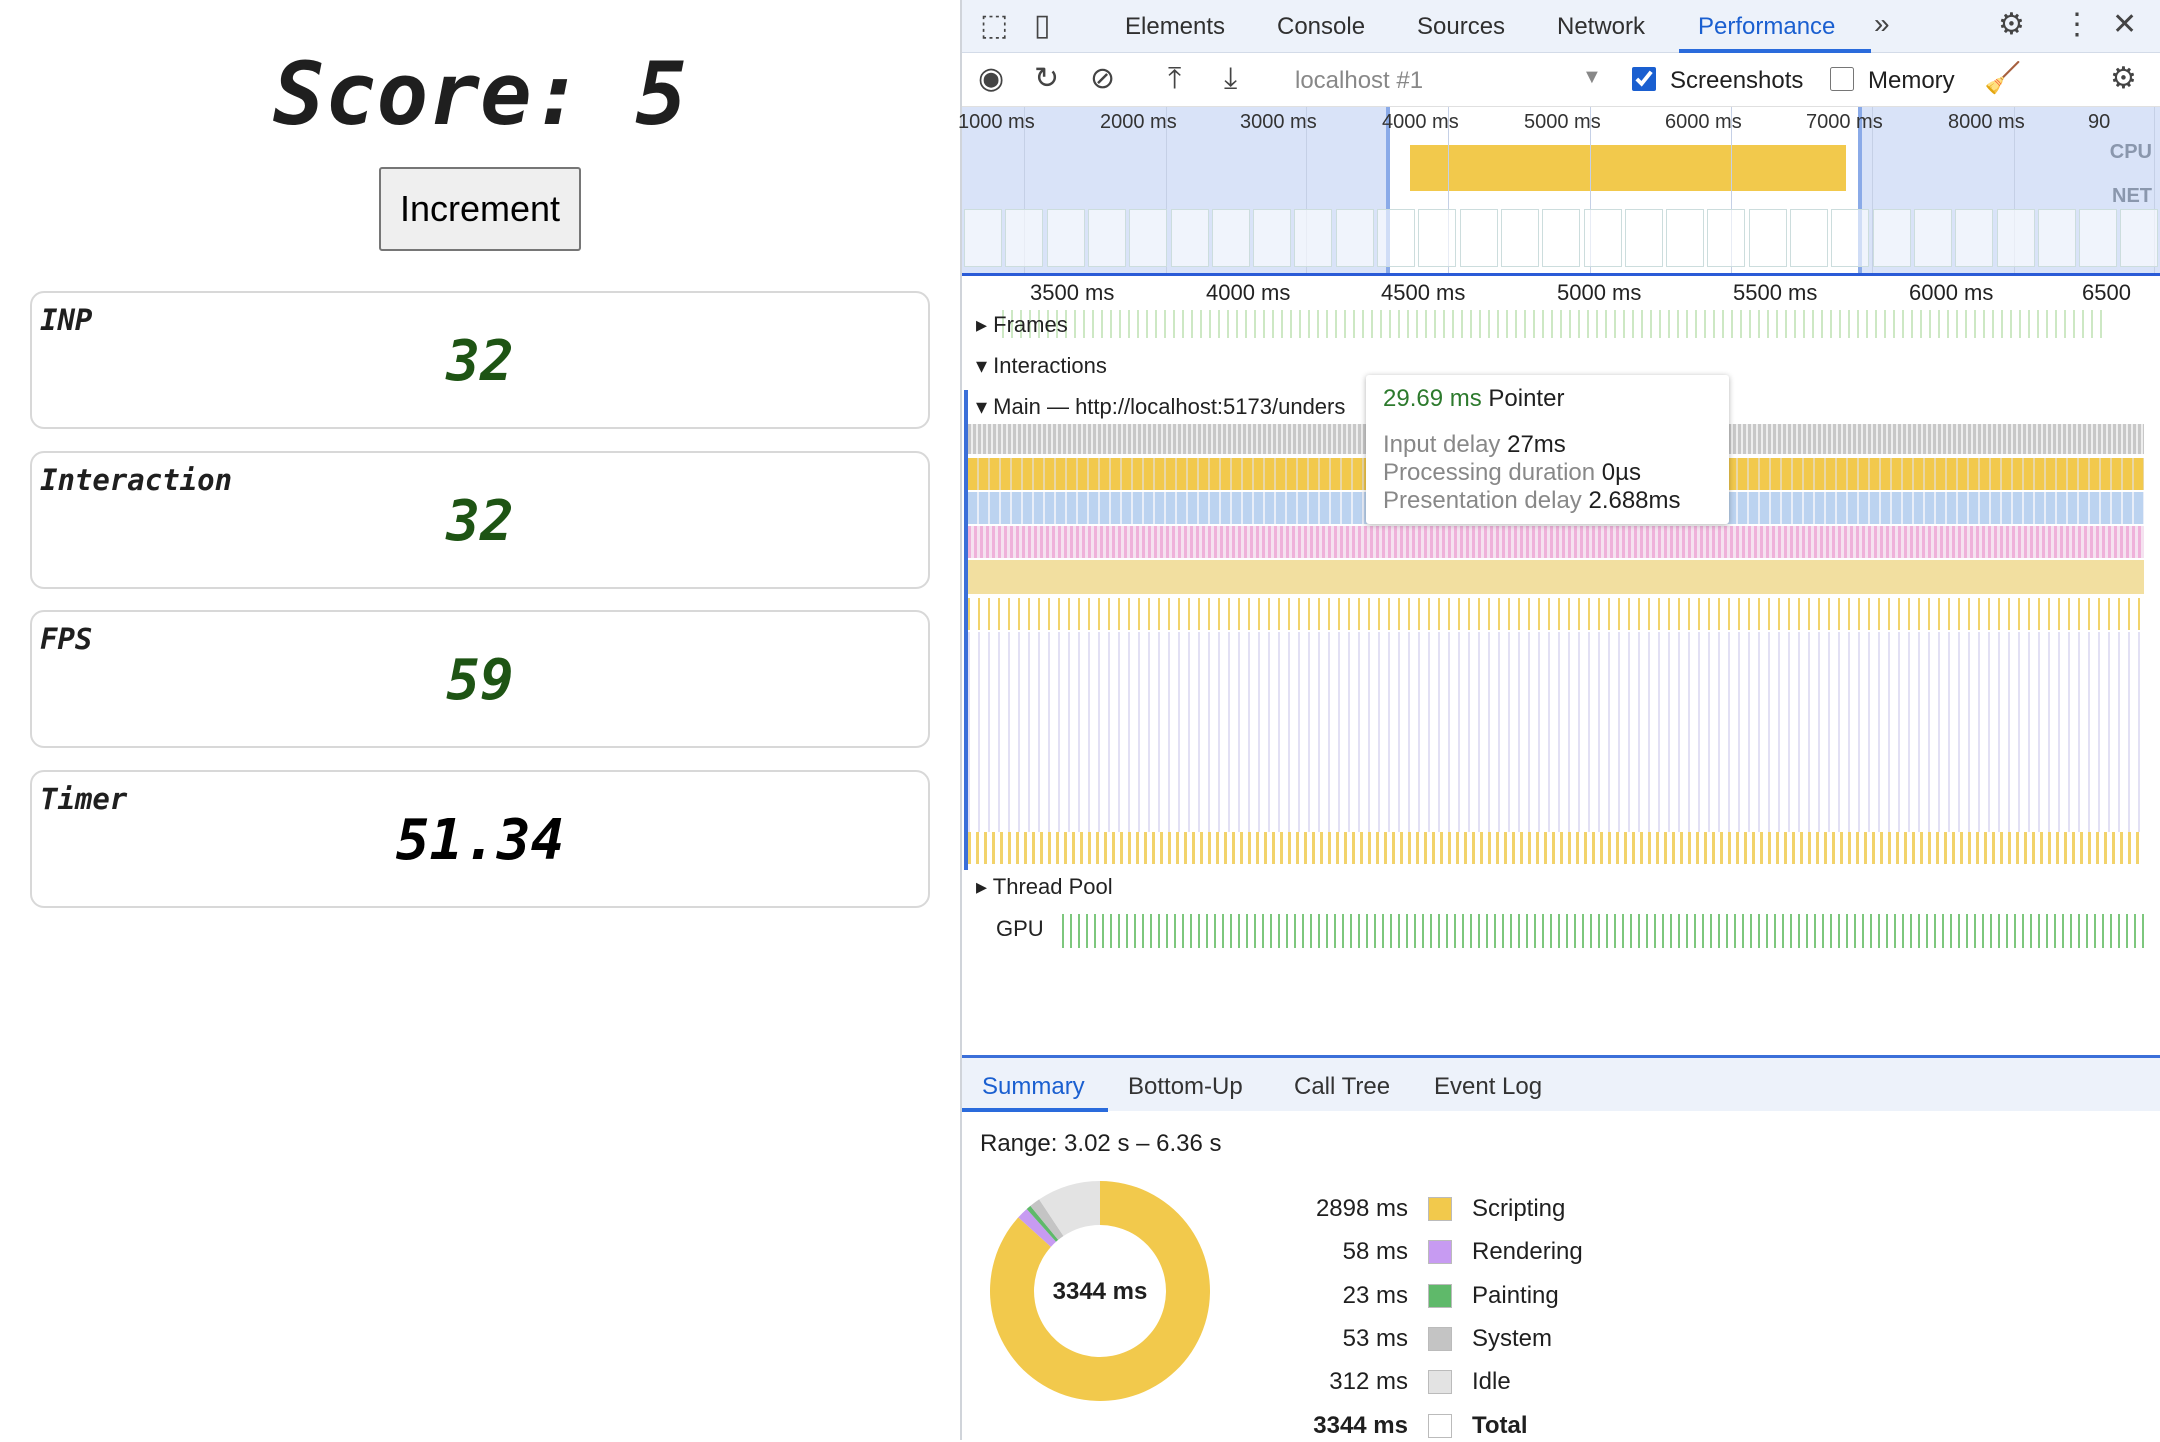 The height and width of the screenshot is (1442, 2160). Describe the element at coordinates (1767, 26) in the screenshot. I see `tab-performance: Performance` at that location.